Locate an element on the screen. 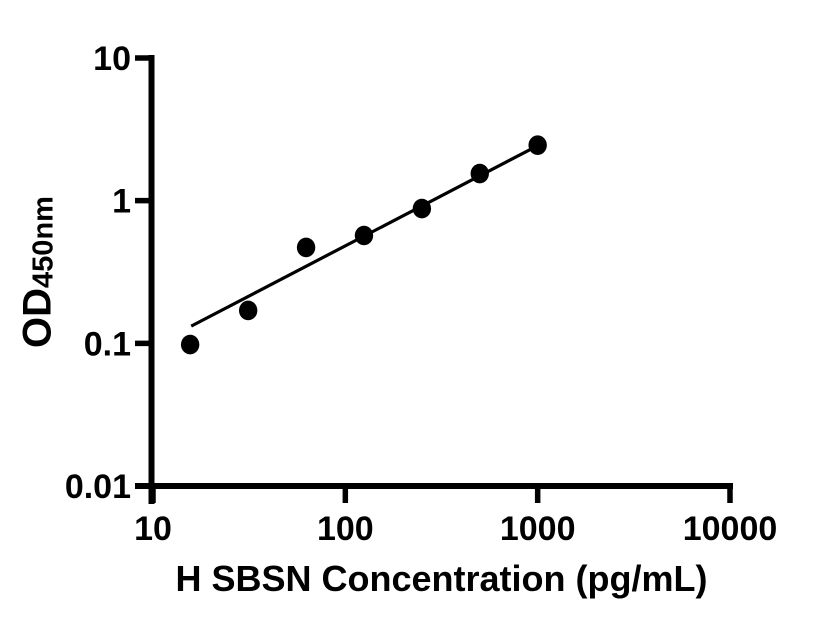 The height and width of the screenshot is (640, 816). y-axis-title-main: OD is located at coordinates (37, 317).